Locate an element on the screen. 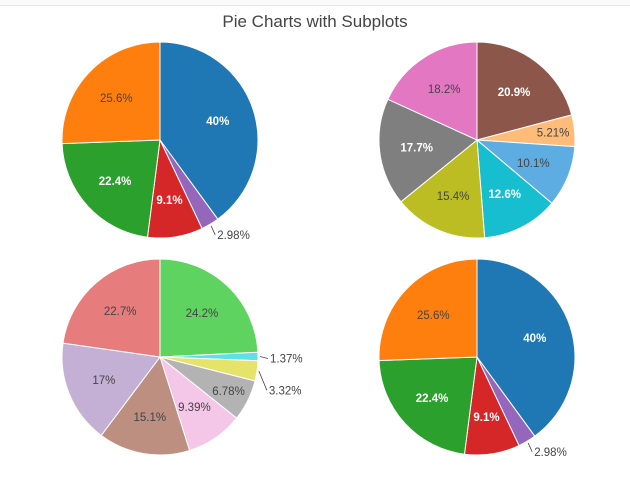 The width and height of the screenshot is (630, 479). top-border is located at coordinates (315, 3).